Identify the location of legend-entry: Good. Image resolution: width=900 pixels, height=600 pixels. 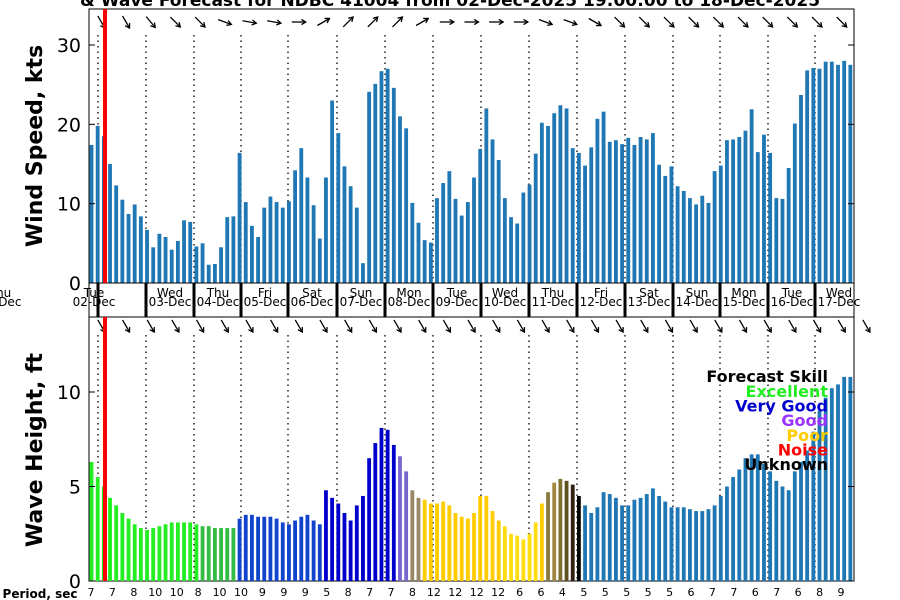
(804, 420).